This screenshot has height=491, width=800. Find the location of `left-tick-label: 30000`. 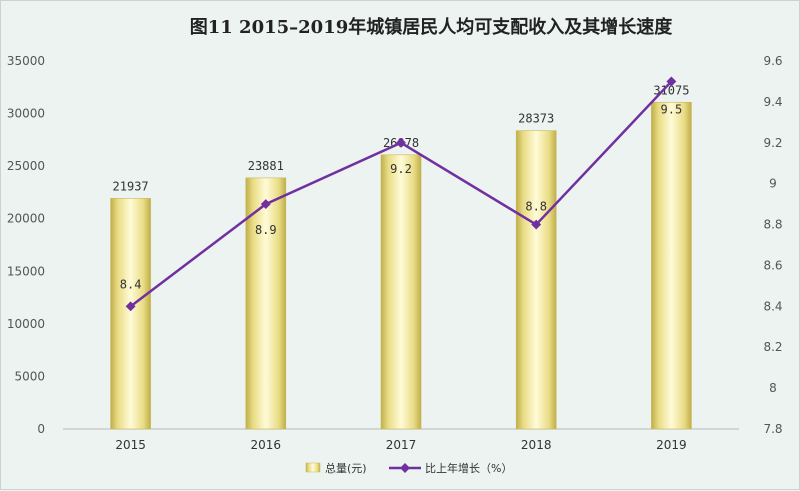

left-tick-label: 30000 is located at coordinates (26, 114).